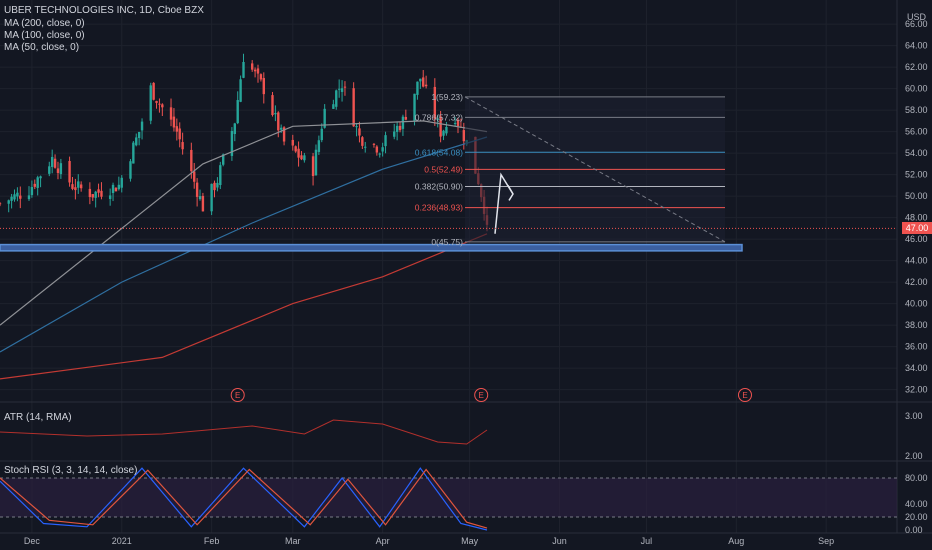 The width and height of the screenshot is (932, 550). Describe the element at coordinates (447, 97) in the screenshot. I see `fib-level-label: 1(59.23)` at that location.